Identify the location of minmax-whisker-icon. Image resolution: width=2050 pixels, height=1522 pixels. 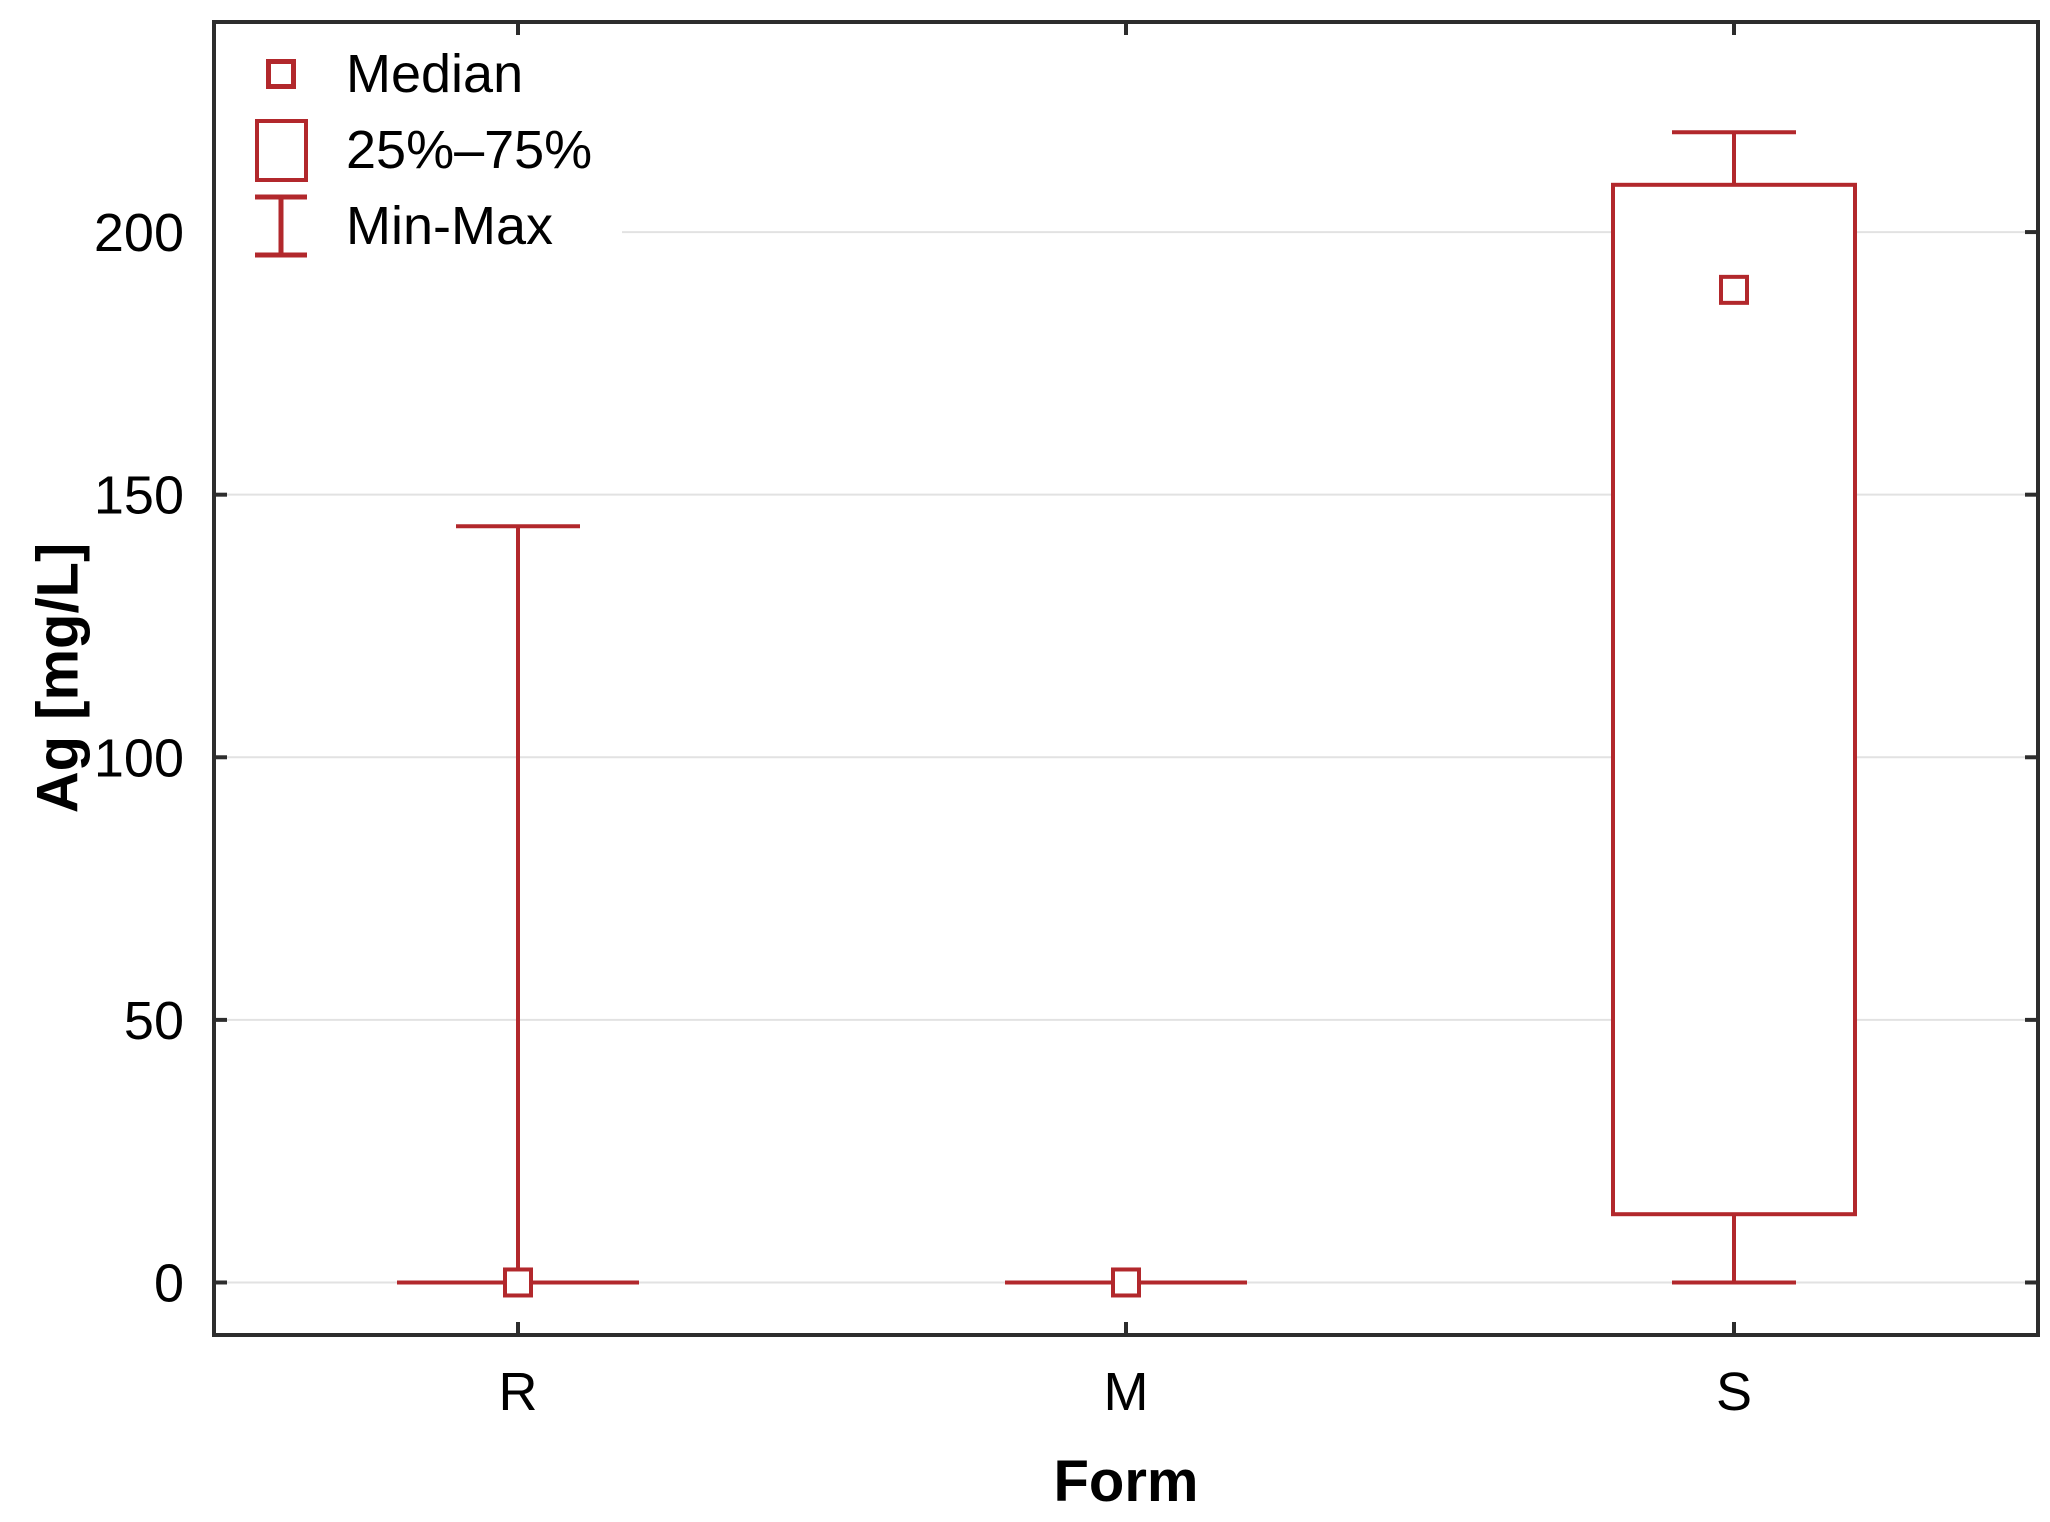
(281, 226).